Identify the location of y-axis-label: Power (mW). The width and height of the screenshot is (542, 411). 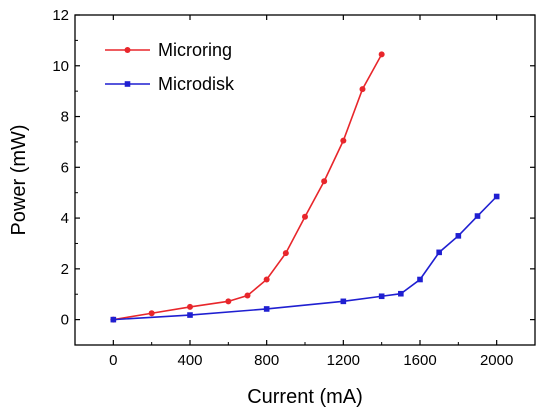
(19, 179).